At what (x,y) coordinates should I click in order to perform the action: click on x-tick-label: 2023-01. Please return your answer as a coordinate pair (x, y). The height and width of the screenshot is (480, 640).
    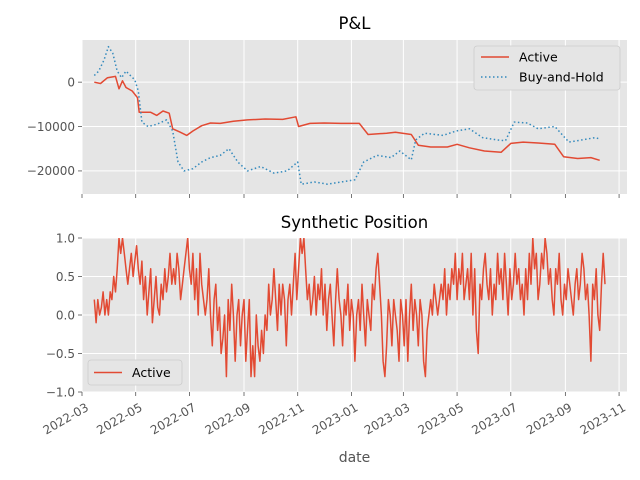
    Looking at the image, I should click on (335, 418).